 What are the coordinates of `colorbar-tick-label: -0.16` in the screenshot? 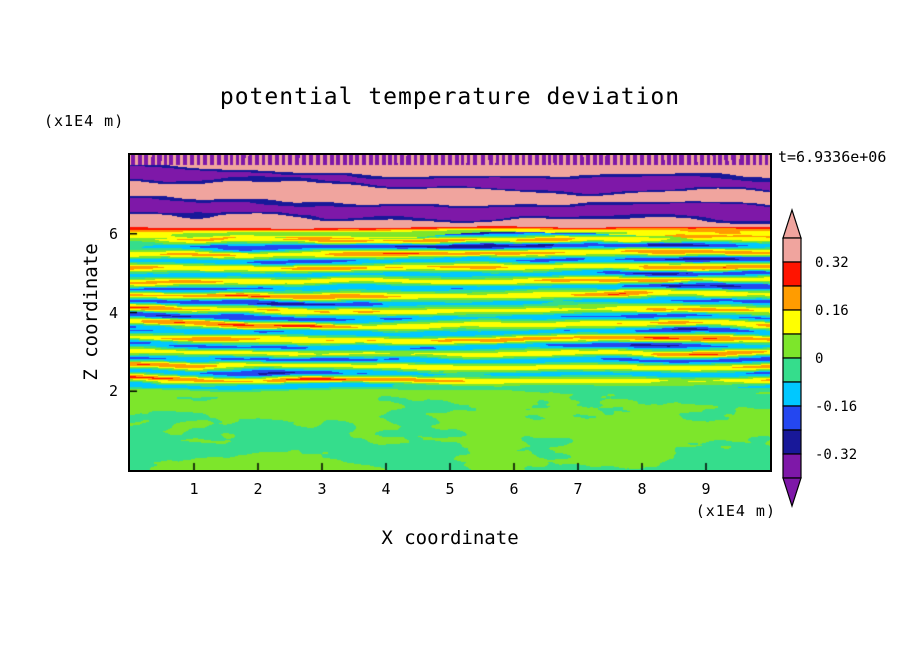 It's located at (836, 407).